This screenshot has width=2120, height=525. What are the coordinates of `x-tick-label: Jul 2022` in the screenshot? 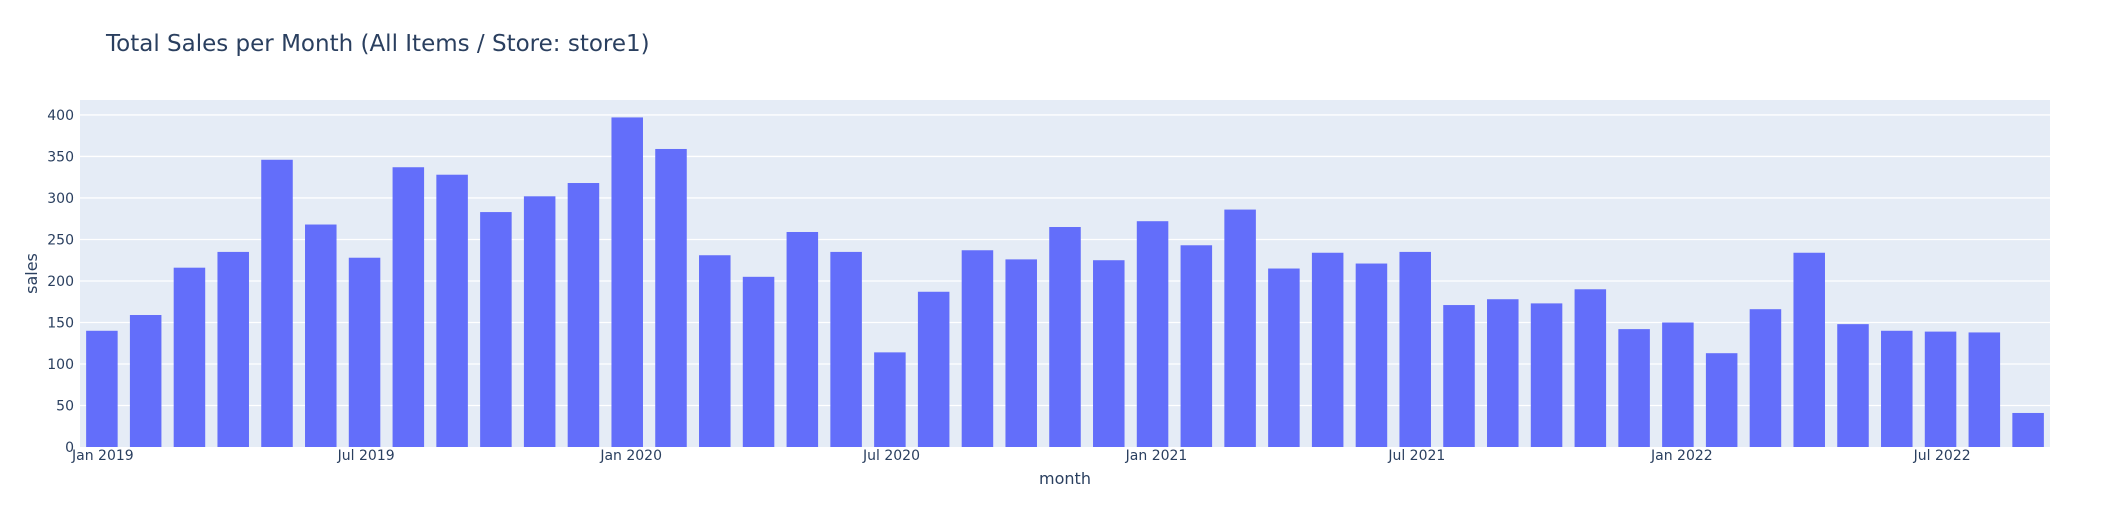 It's located at (1942, 456).